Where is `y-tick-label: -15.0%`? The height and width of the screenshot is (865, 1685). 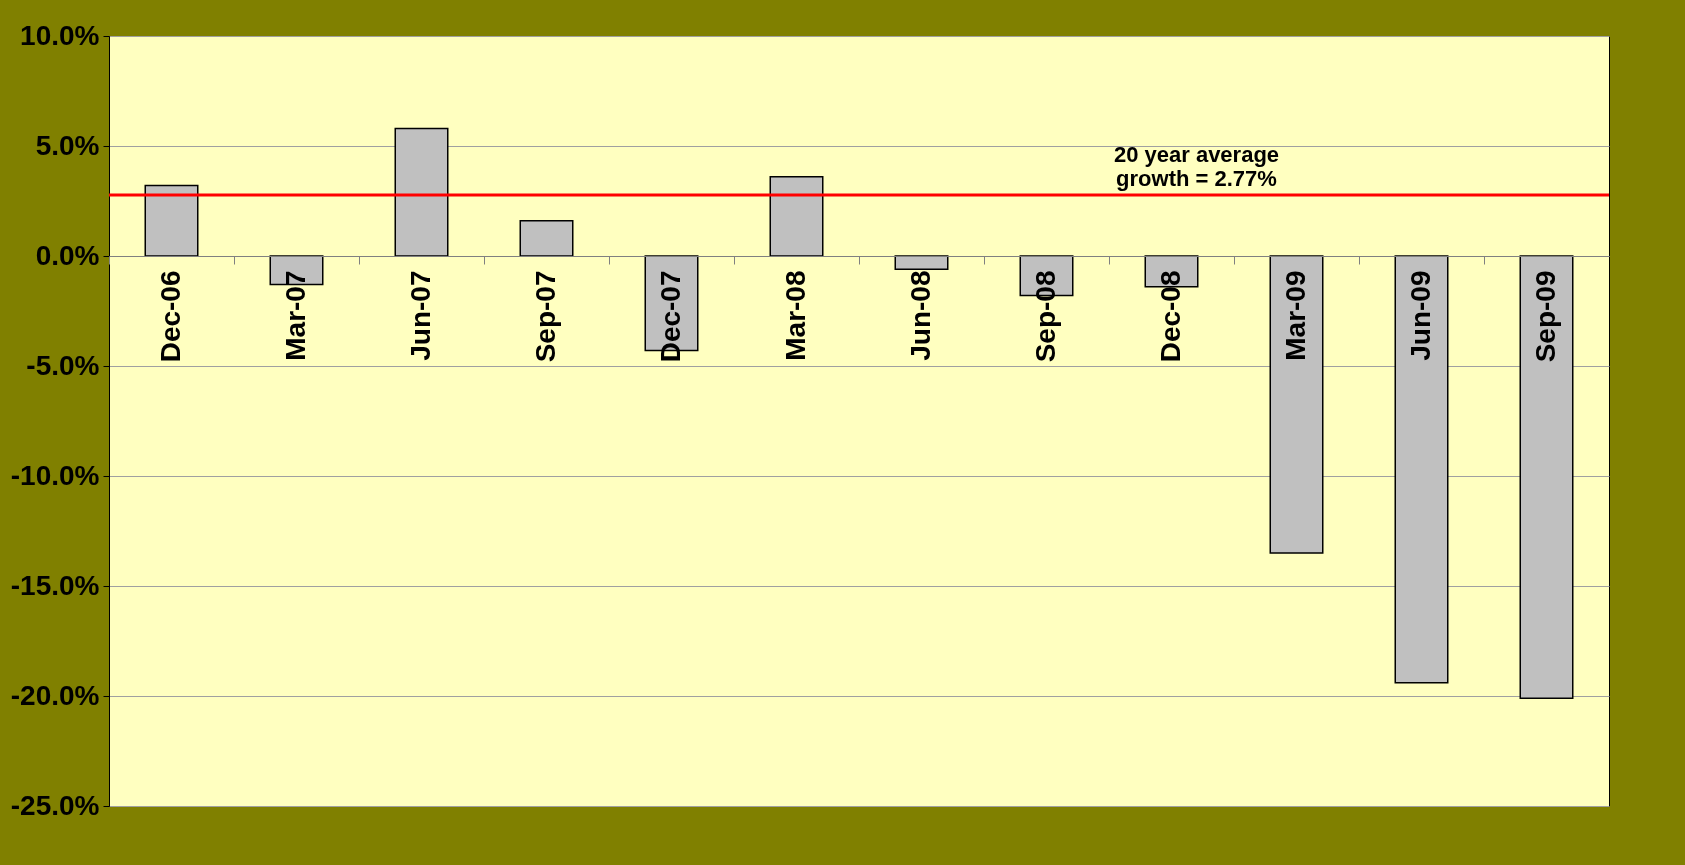
y-tick-label: -15.0% is located at coordinates (55, 585).